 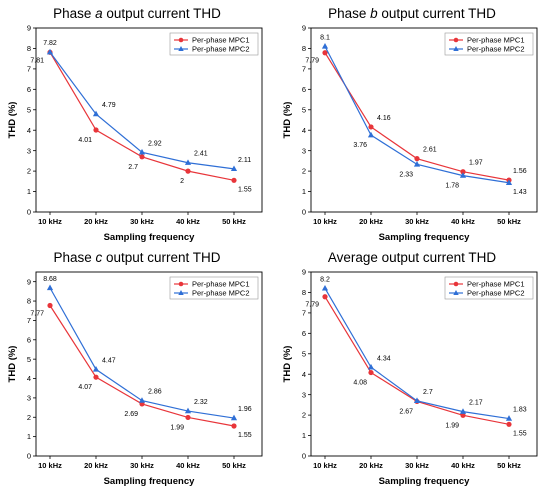 I want to click on legend-entry: Per-phase MPC1, so click(x=496, y=40).